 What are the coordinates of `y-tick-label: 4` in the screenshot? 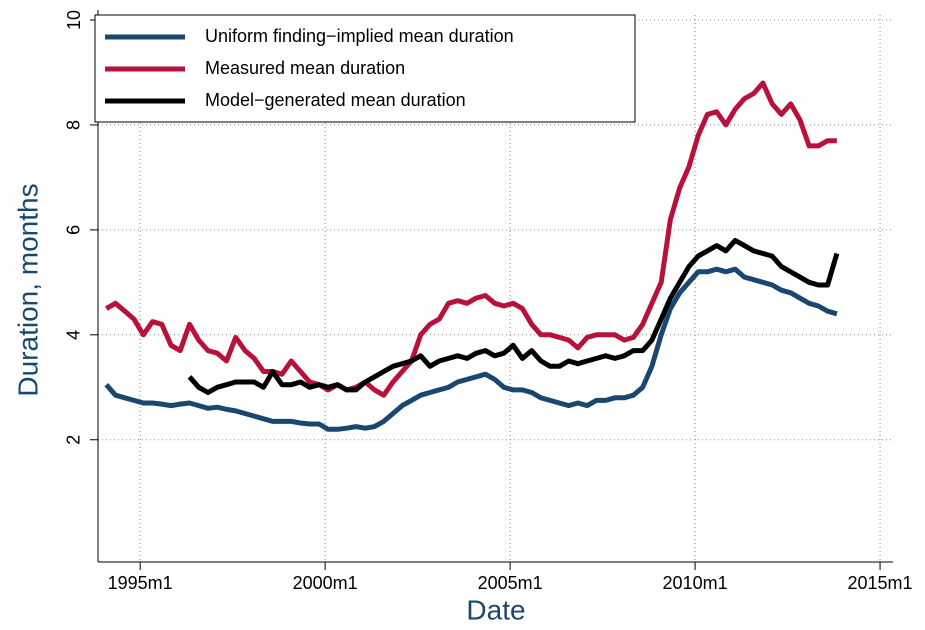 It's located at (74, 335).